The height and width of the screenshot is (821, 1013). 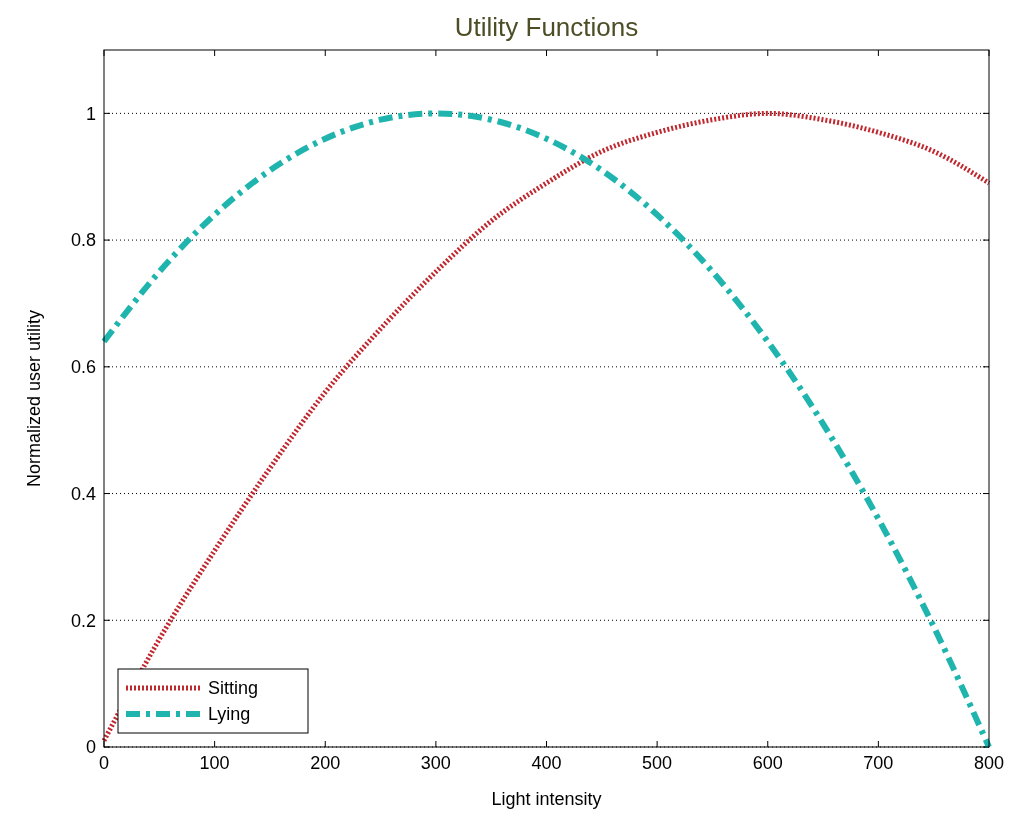 I want to click on y-tick-label: 0.6, so click(x=83, y=367).